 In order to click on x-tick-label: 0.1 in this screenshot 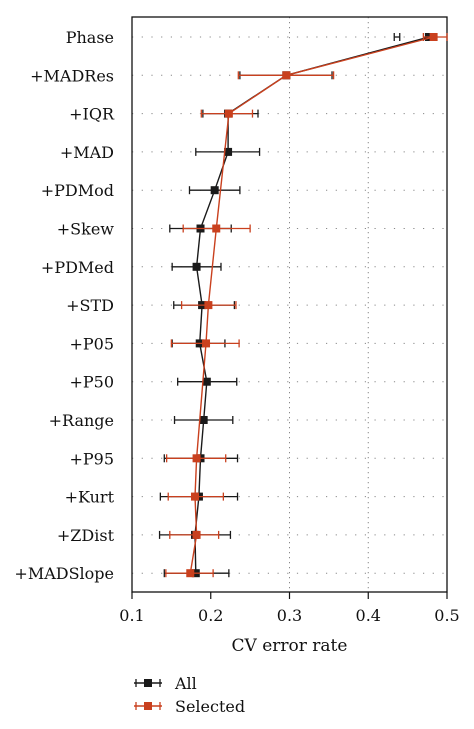, I will do `click(131, 615)`.